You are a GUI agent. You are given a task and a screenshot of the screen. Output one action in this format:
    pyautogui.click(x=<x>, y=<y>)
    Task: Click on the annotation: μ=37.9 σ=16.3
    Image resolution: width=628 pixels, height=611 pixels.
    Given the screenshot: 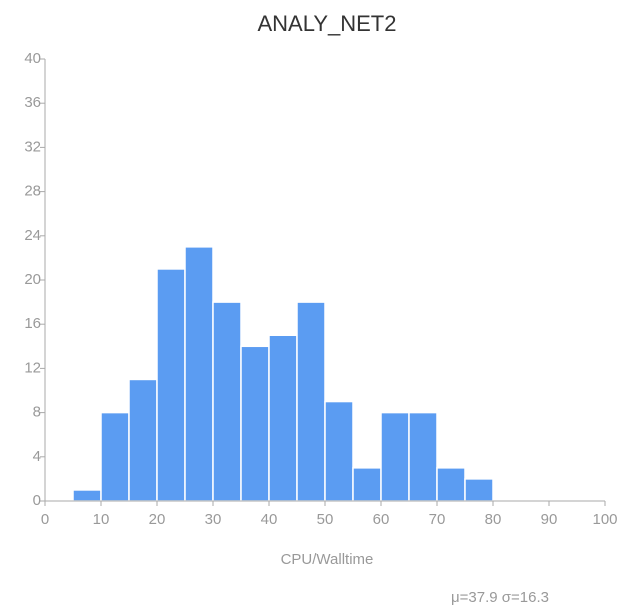 What is the action you would take?
    pyautogui.click(x=500, y=597)
    